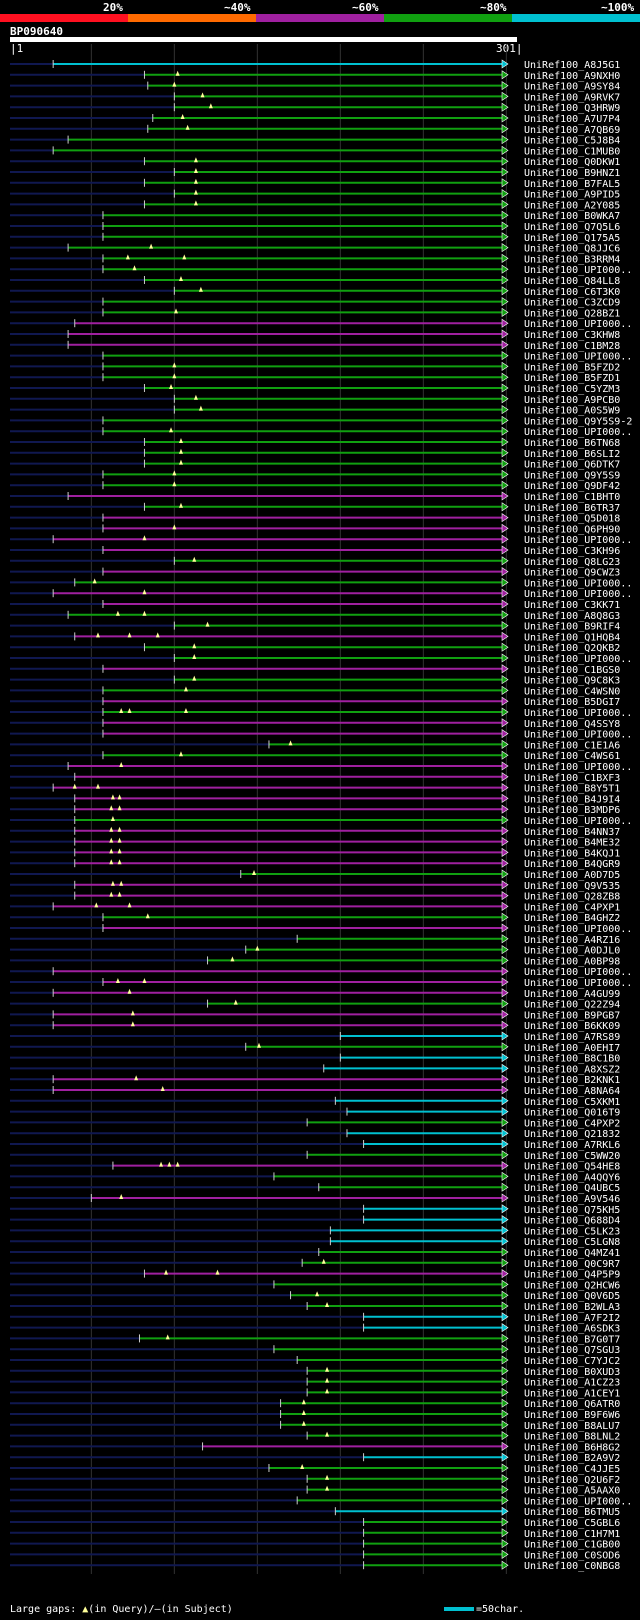 The image size is (640, 1620). I want to click on hit-row: UniRef100_C5GBL6, so click(315, 1523).